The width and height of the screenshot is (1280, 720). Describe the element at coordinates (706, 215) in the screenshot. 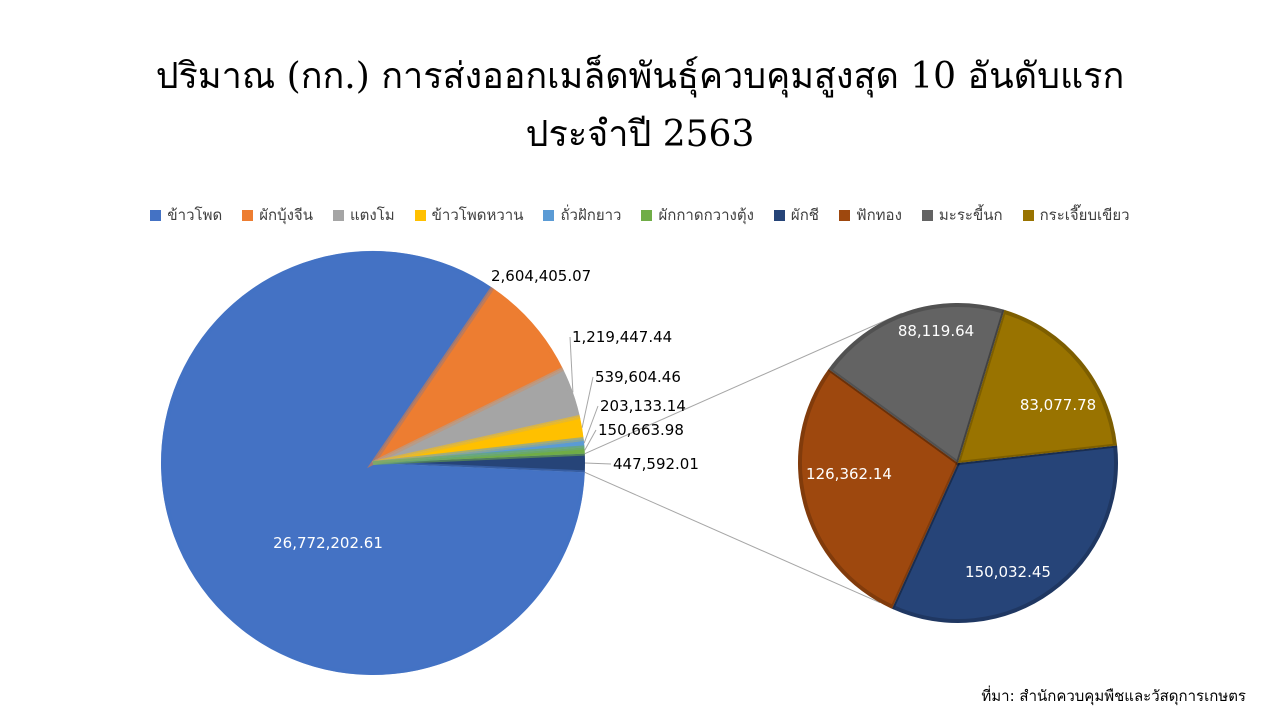

I see `legend-label: ผักกาดกวางตุ้ง` at that location.